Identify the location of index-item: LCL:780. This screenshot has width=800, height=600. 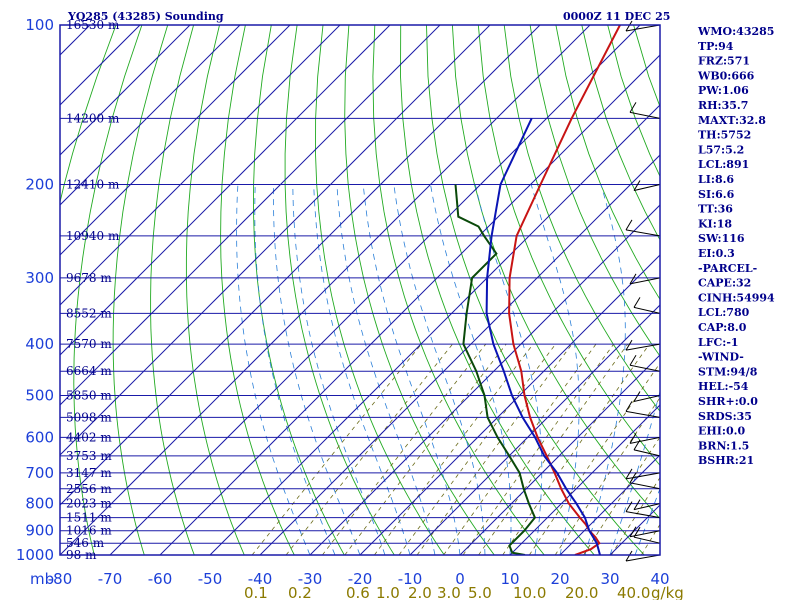
(724, 312).